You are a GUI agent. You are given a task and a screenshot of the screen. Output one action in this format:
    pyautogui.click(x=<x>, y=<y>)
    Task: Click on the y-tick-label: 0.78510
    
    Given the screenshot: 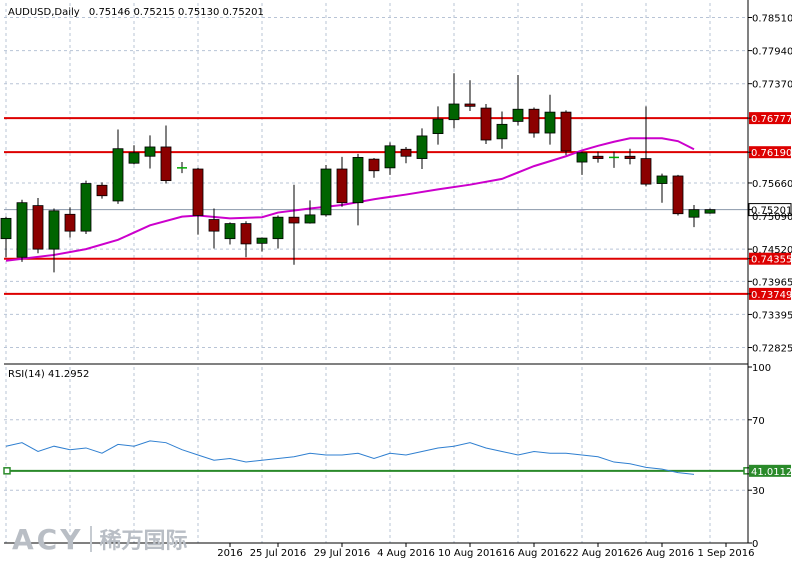 What is the action you would take?
    pyautogui.click(x=772, y=19)
    